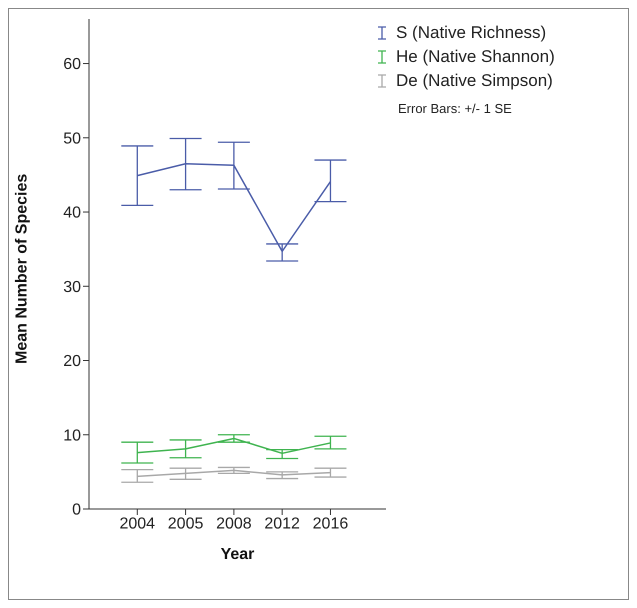 The image size is (637, 608). Describe the element at coordinates (282, 523) in the screenshot. I see `x-tick-label: 2012` at that location.